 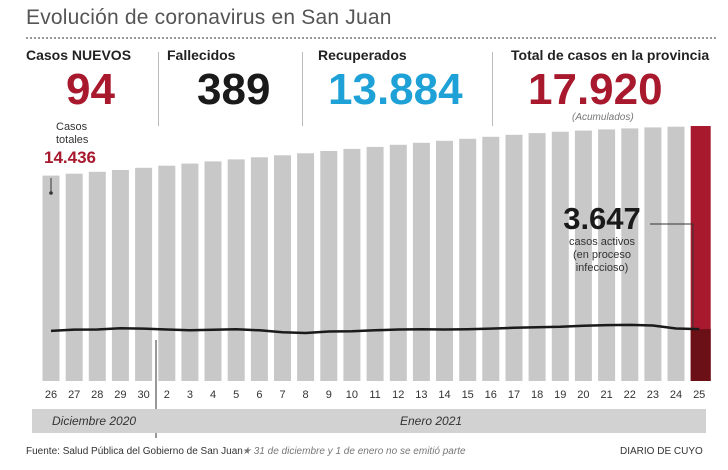 I want to click on x-tick-label: 2, so click(x=167, y=395).